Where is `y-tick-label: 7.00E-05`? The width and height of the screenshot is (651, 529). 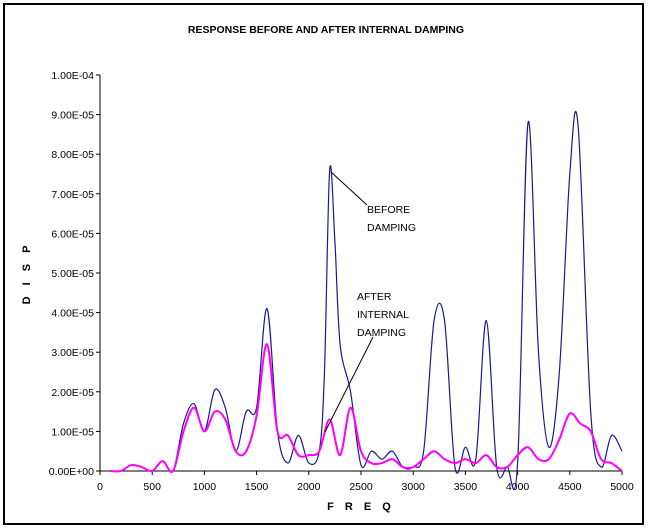 y-tick-label: 7.00E-05 is located at coordinates (72, 195).